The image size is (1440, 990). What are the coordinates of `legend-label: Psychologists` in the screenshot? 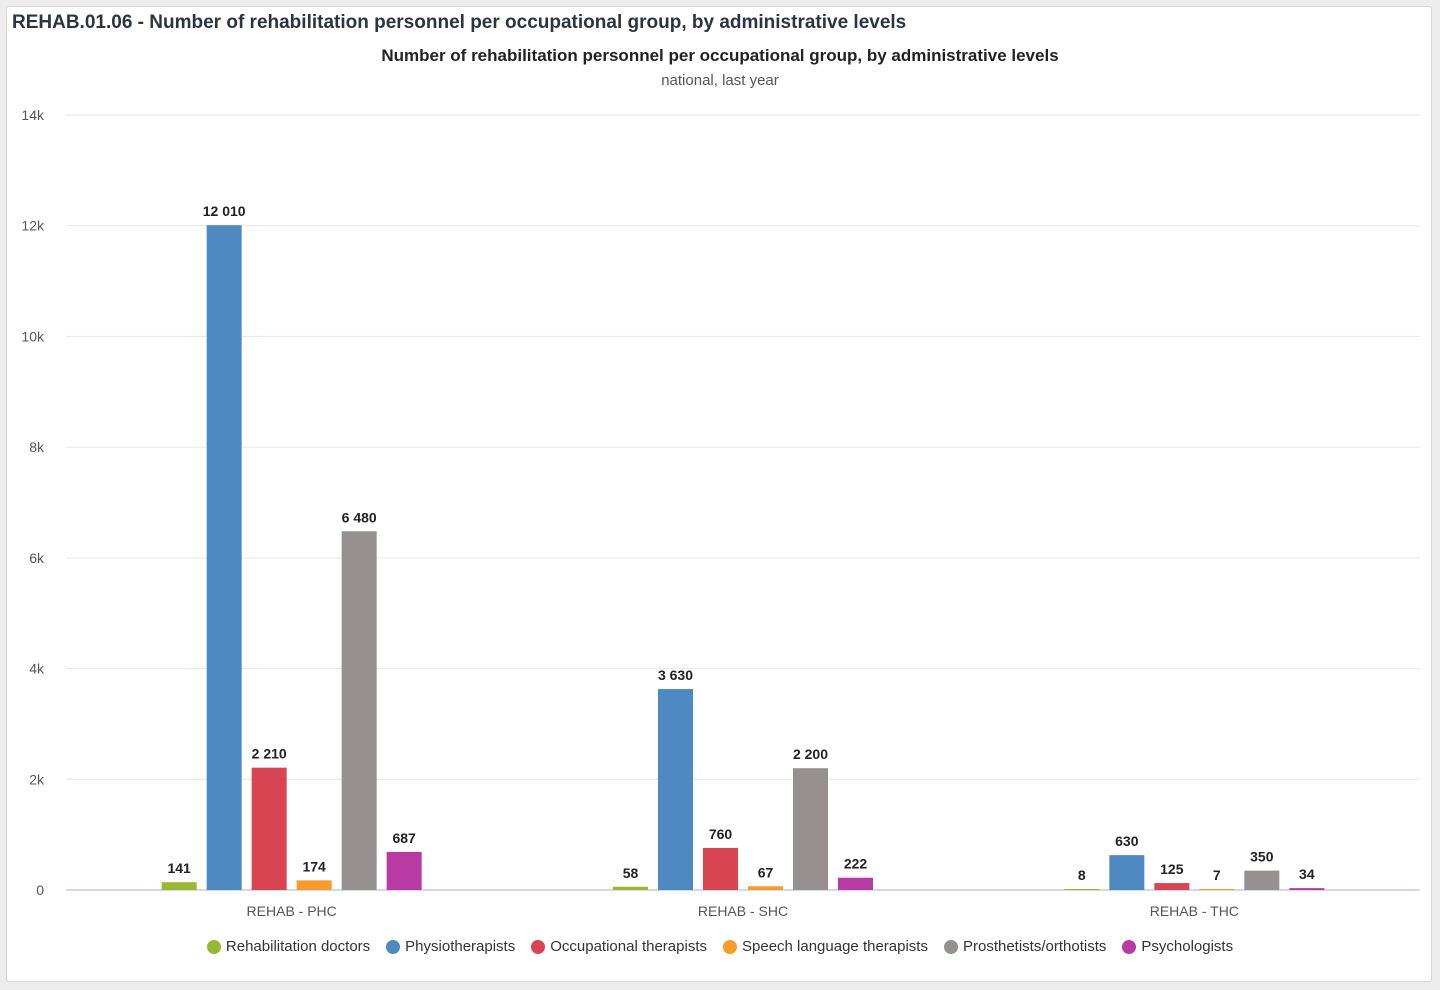 It's located at (1187, 946).